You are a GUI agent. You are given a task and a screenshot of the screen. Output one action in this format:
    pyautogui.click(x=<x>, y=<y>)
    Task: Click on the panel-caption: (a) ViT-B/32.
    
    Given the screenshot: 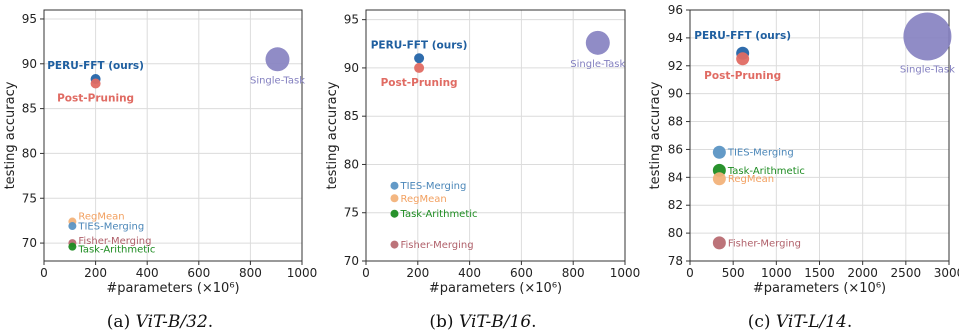 What is the action you would take?
    pyautogui.click(x=160, y=322)
    